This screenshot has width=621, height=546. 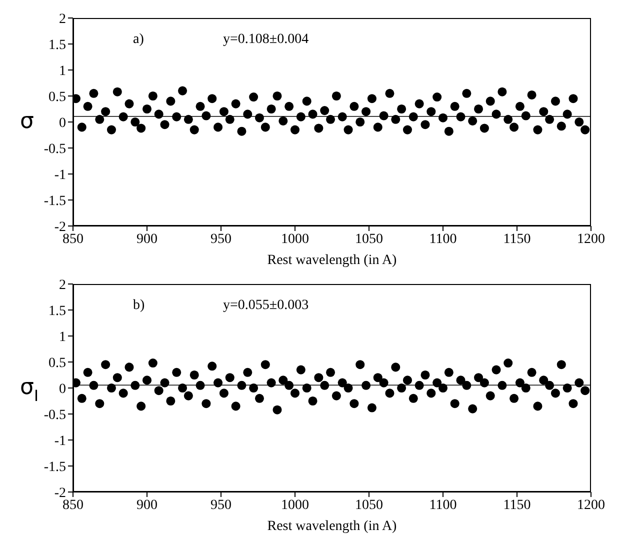 I want to click on y-axis-title: σ, so click(x=27, y=121).